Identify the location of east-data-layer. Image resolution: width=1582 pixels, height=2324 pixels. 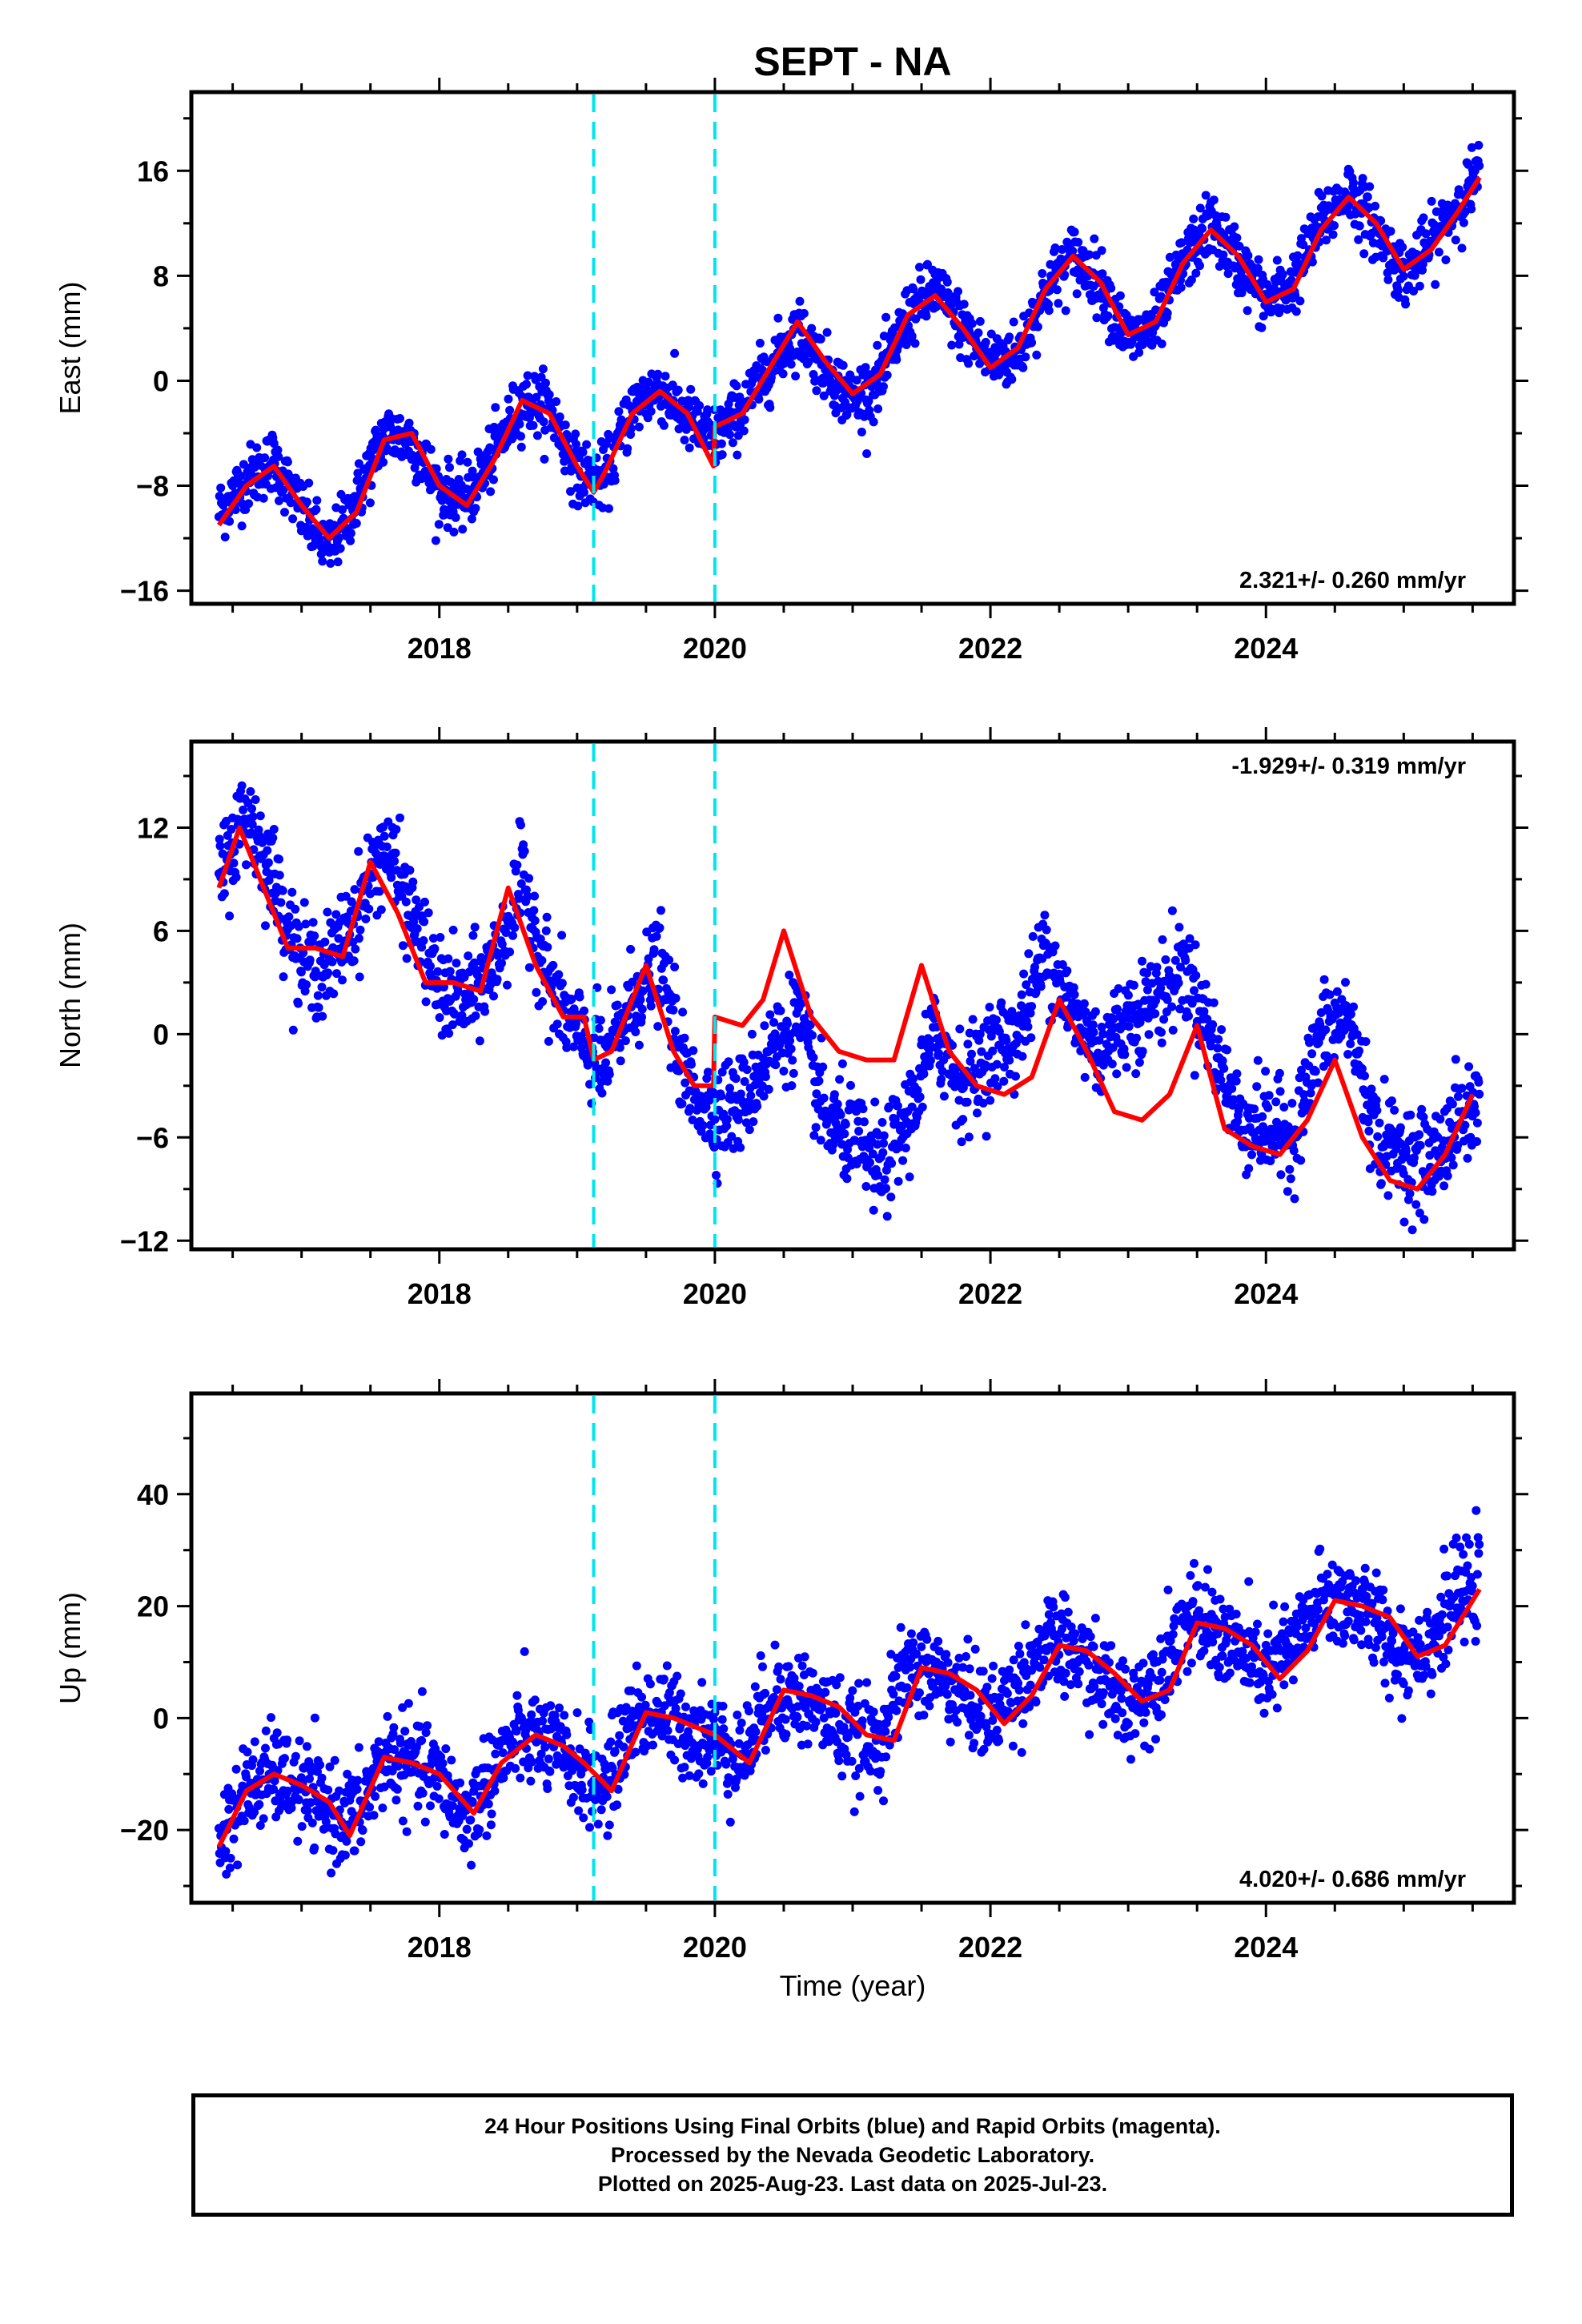
(849, 354).